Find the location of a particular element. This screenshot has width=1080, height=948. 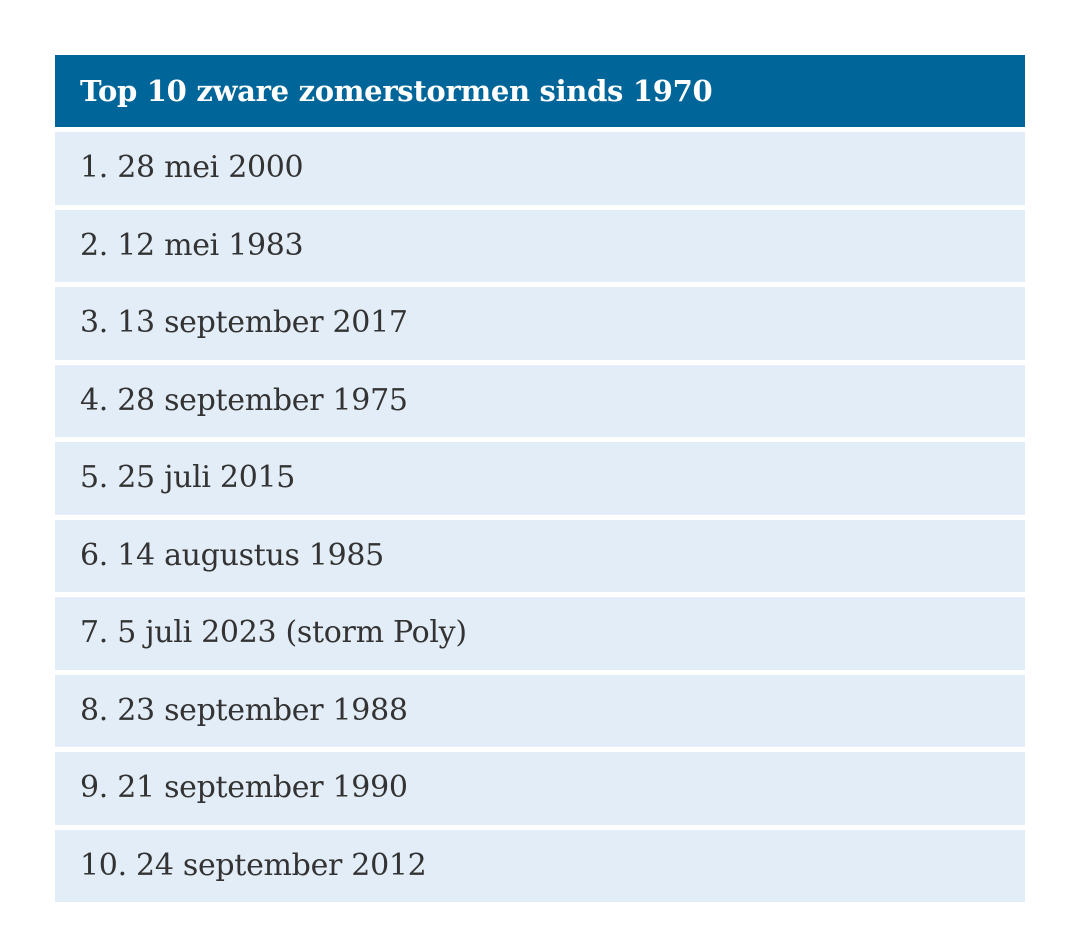

table-row: 10. 24 september 2012 is located at coordinates (540, 865).